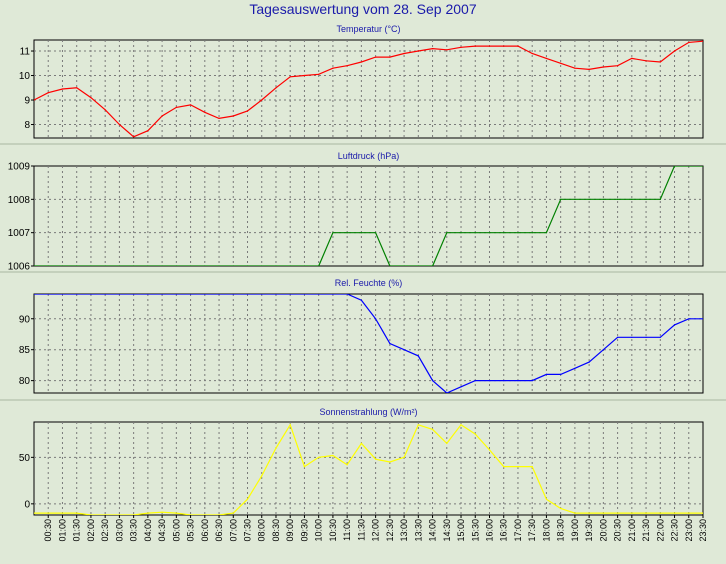 This screenshot has height=564, width=726. Describe the element at coordinates (134, 530) in the screenshot. I see `x-tick-label: 03:30` at that location.